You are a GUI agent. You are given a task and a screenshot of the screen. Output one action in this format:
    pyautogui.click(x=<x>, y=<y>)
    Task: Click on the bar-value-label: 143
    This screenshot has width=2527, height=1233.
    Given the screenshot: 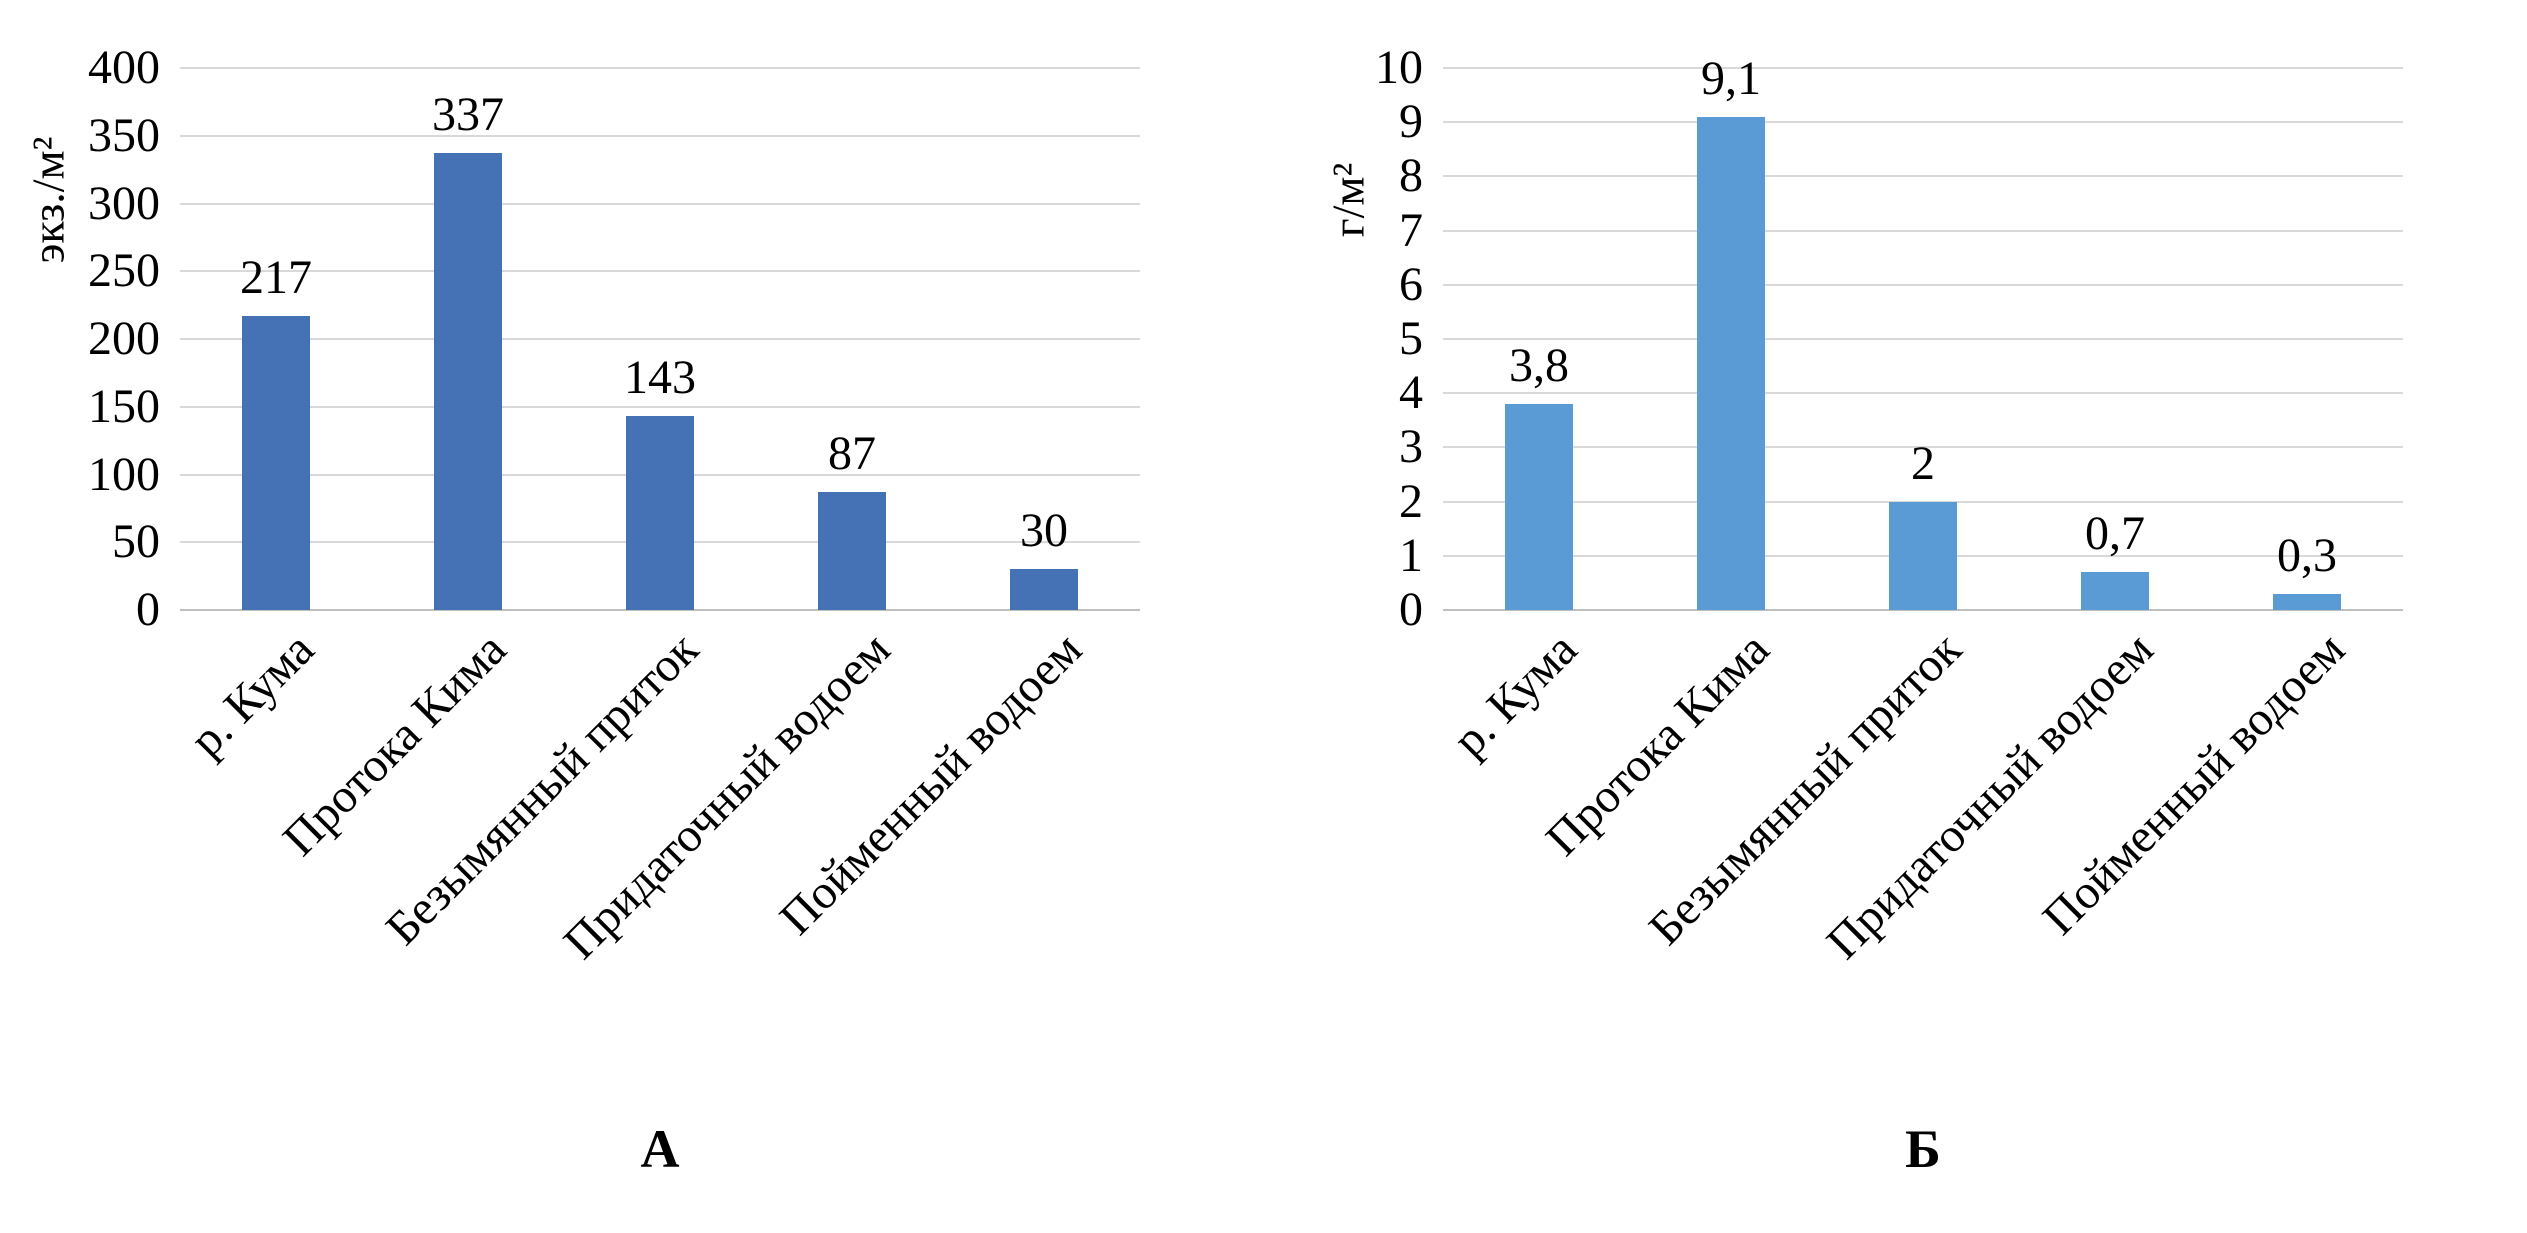 What is the action you would take?
    pyautogui.click(x=660, y=378)
    